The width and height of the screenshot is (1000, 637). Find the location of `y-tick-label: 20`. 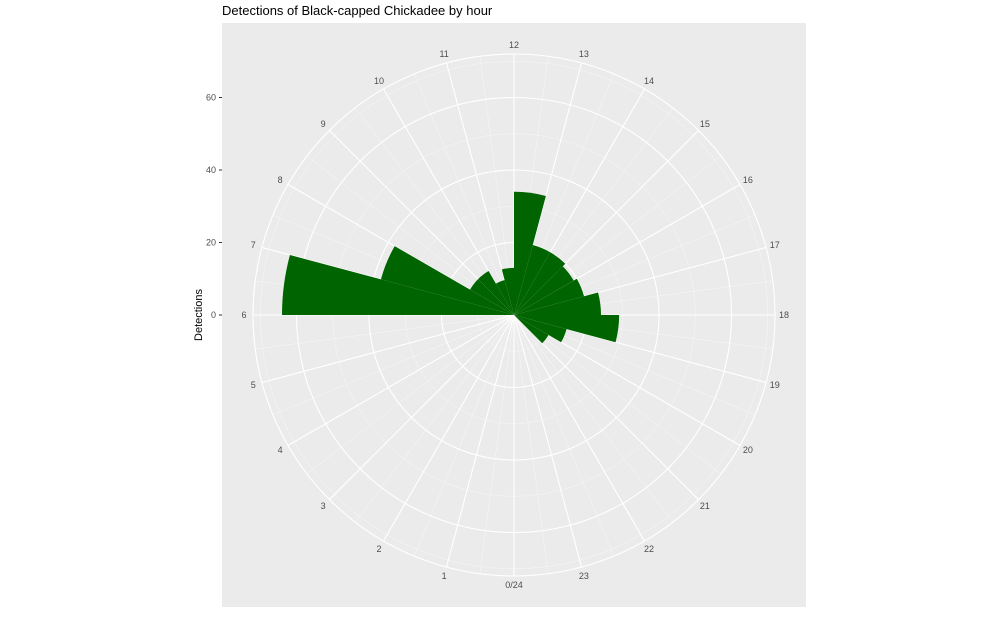

y-tick-label: 20 is located at coordinates (211, 243).